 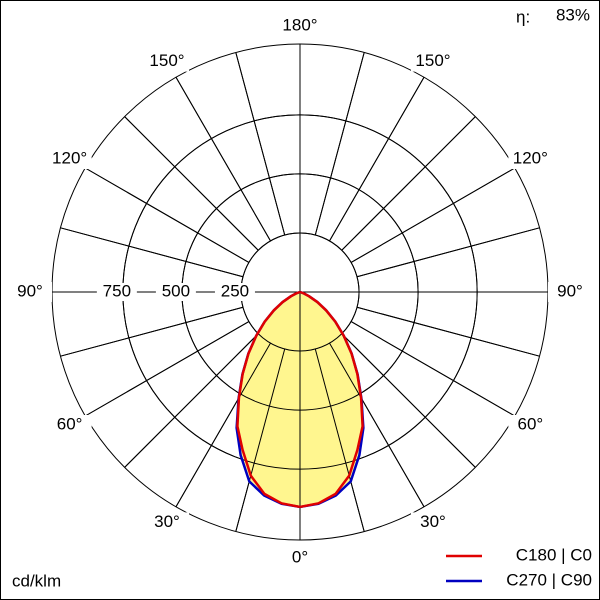 I want to click on angle-label: 0°, so click(x=300, y=556).